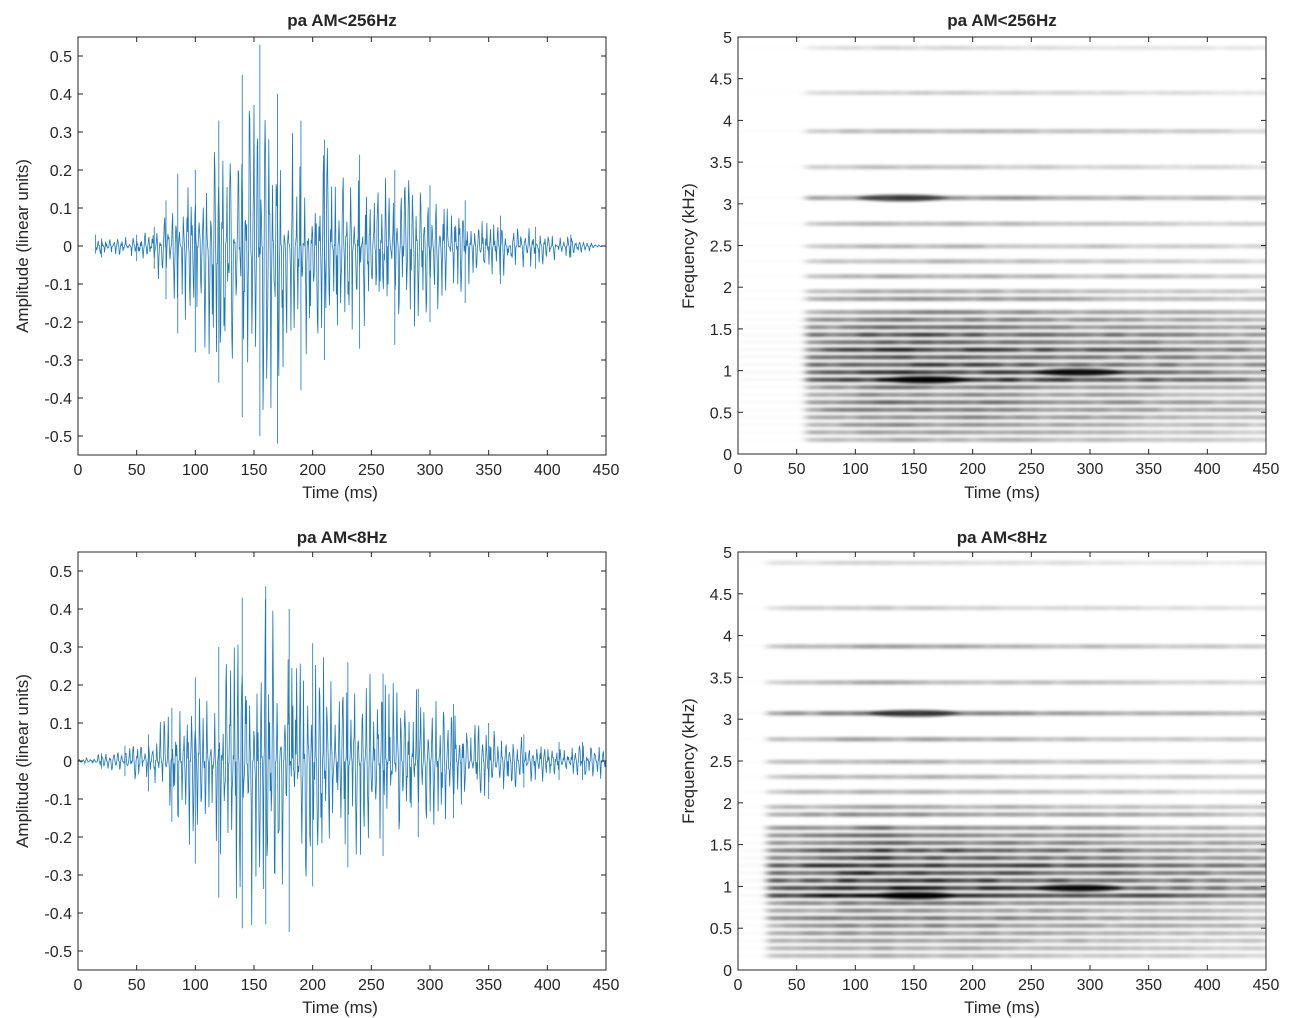 Image resolution: width=1292 pixels, height=1018 pixels. I want to click on y-tick-label: -0.2, so click(58, 323).